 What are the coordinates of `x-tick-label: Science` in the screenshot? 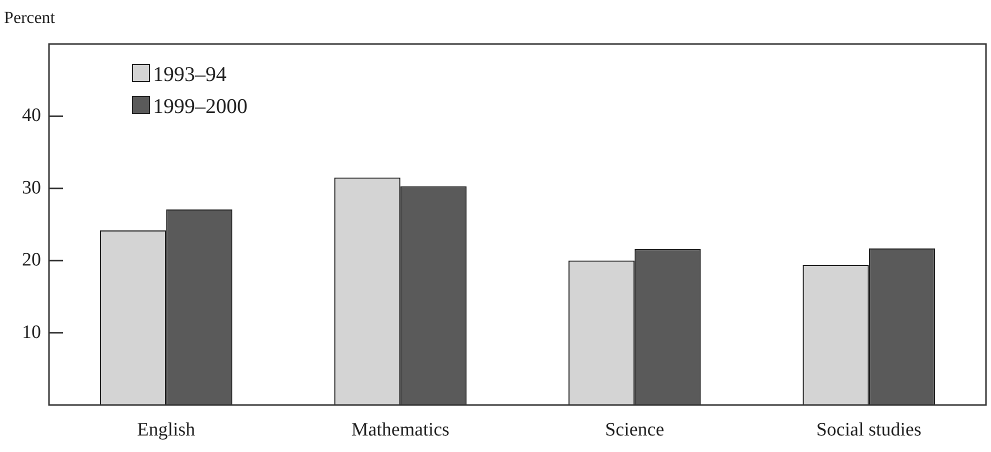 It's located at (634, 429).